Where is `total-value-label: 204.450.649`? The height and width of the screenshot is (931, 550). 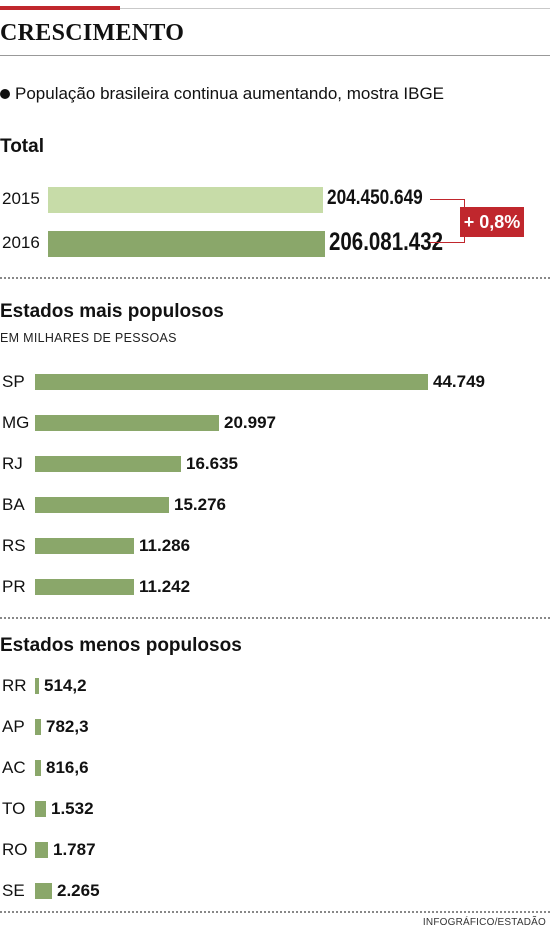 total-value-label: 204.450.649 is located at coordinates (375, 197).